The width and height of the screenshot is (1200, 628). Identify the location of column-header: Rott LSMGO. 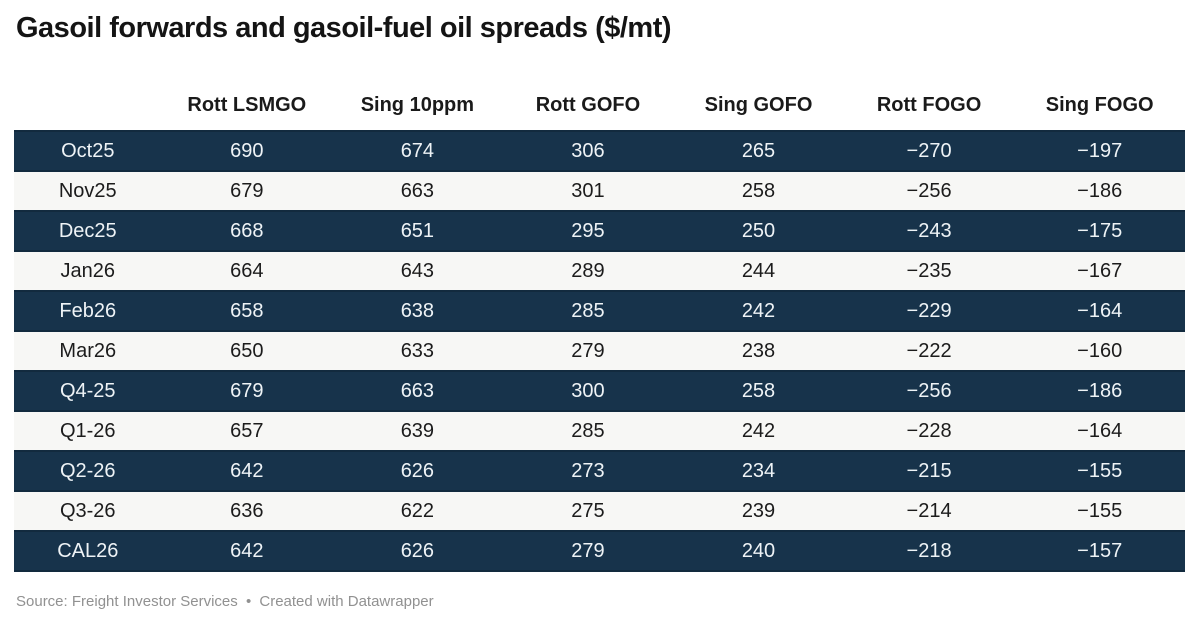
(247, 107).